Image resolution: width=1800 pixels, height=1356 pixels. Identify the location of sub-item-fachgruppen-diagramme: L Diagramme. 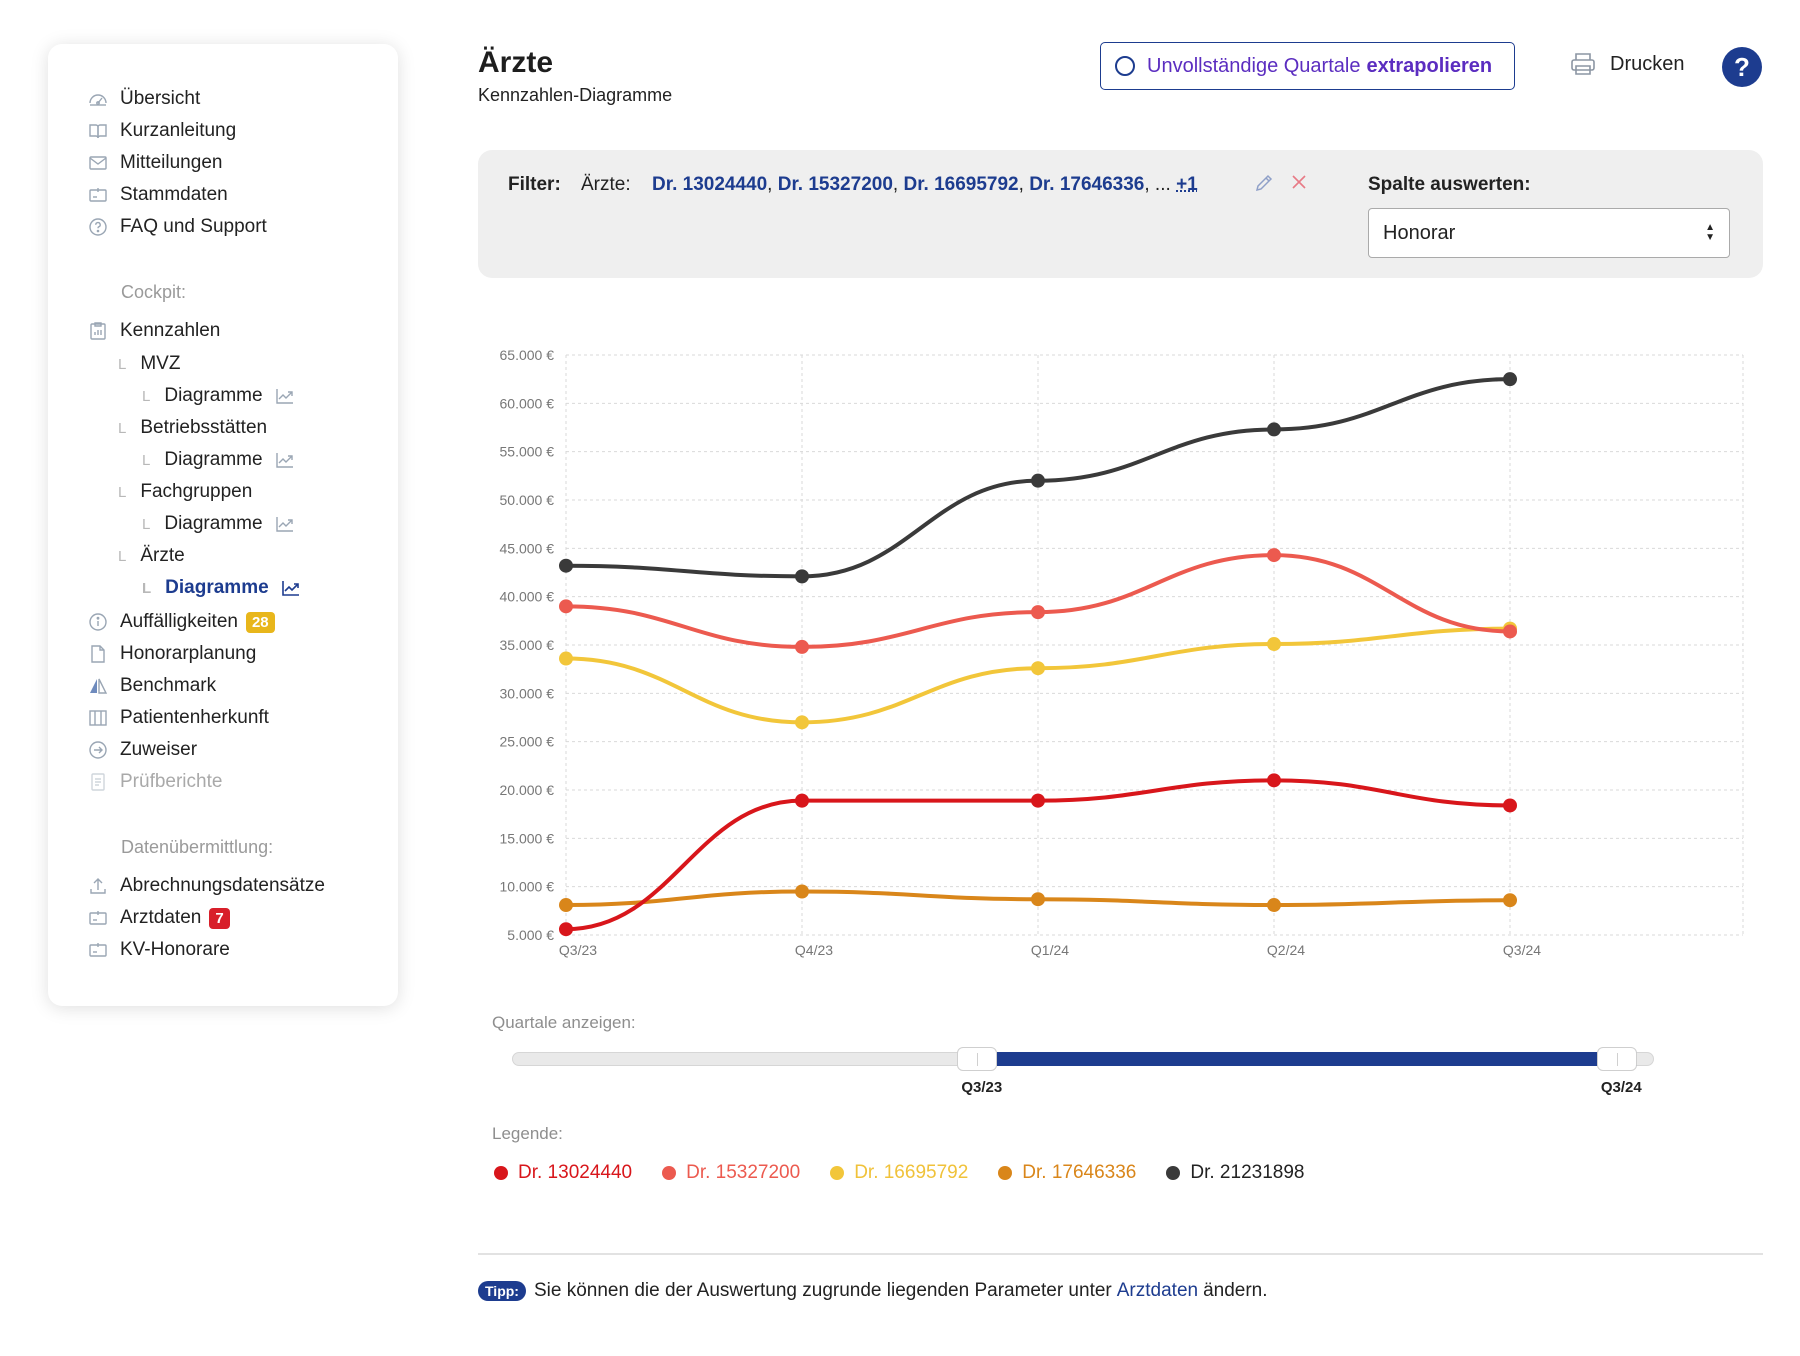
(218, 524).